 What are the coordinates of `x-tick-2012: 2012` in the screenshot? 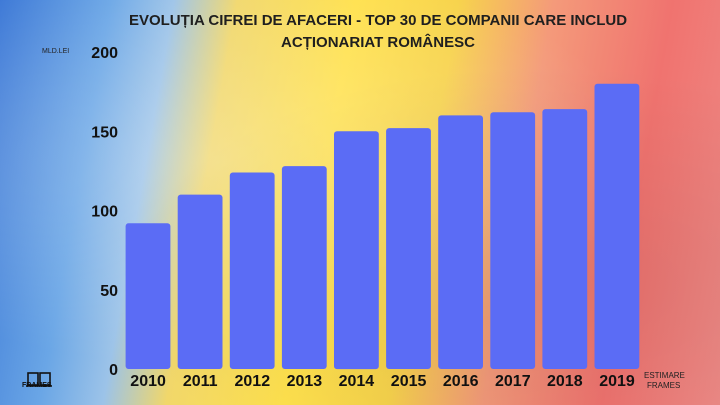 It's located at (253, 381).